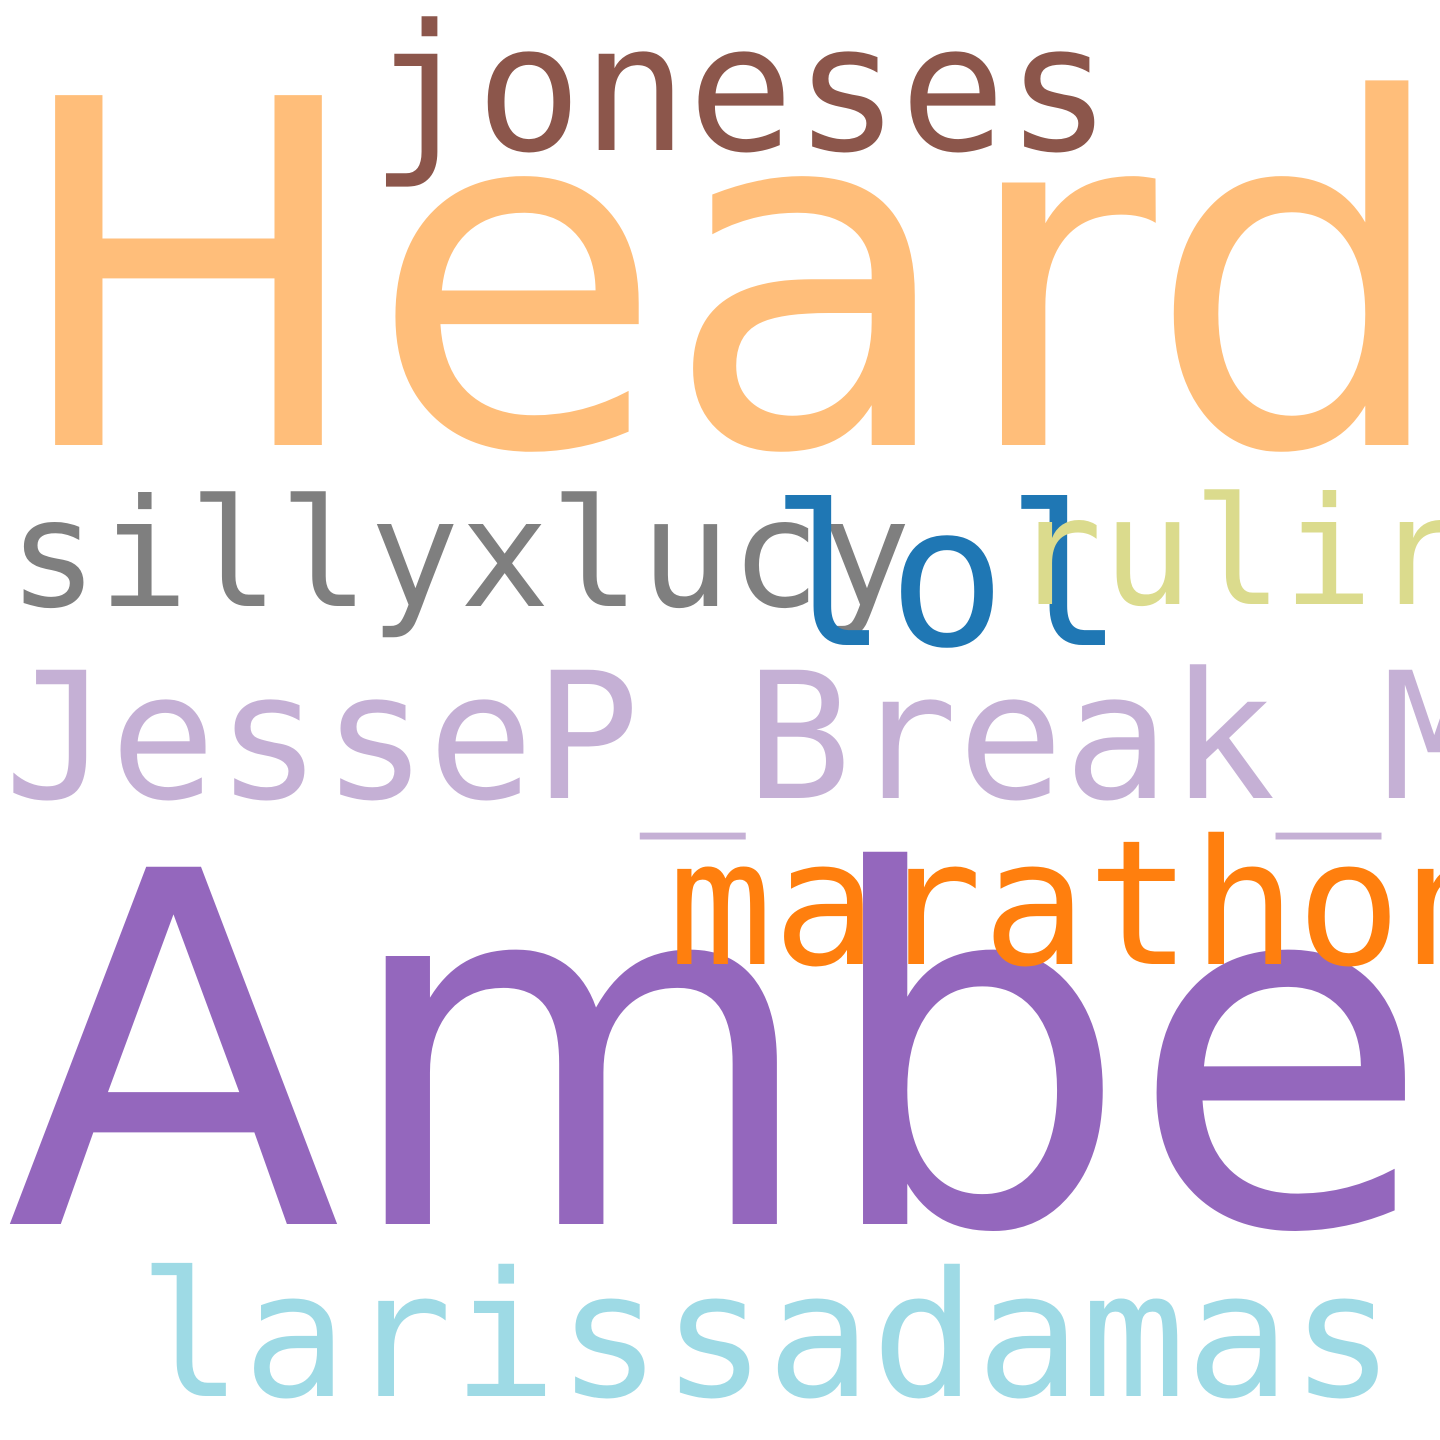 This screenshot has width=1440, height=1440. I want to click on word-sillyxlucy: sillyxlucy, so click(460, 555).